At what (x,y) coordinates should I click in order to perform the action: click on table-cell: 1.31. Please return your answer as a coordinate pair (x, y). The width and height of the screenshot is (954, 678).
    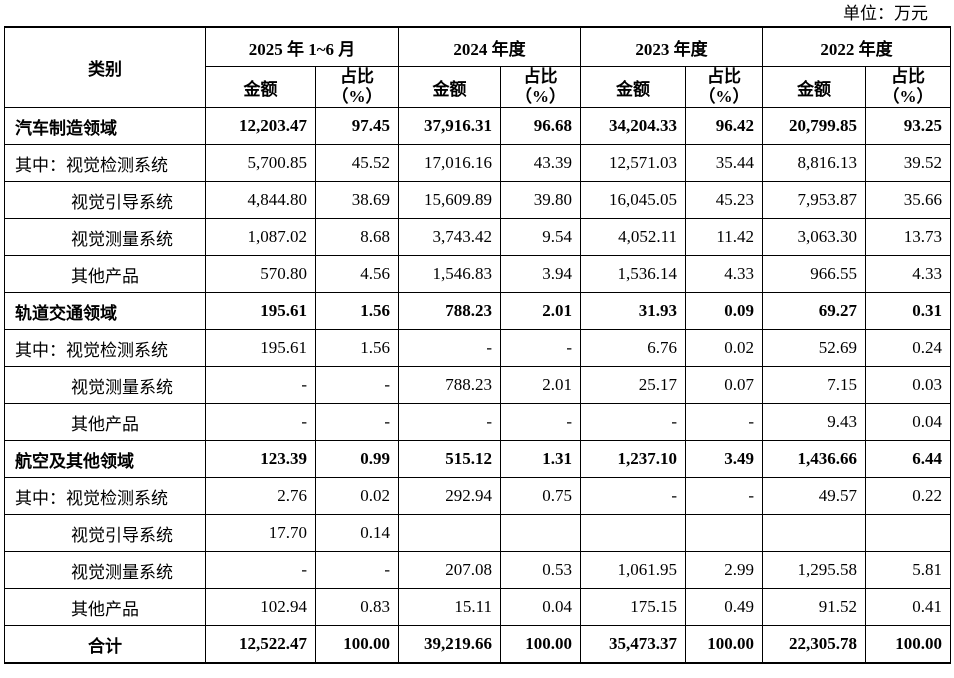
    Looking at the image, I should click on (540, 459).